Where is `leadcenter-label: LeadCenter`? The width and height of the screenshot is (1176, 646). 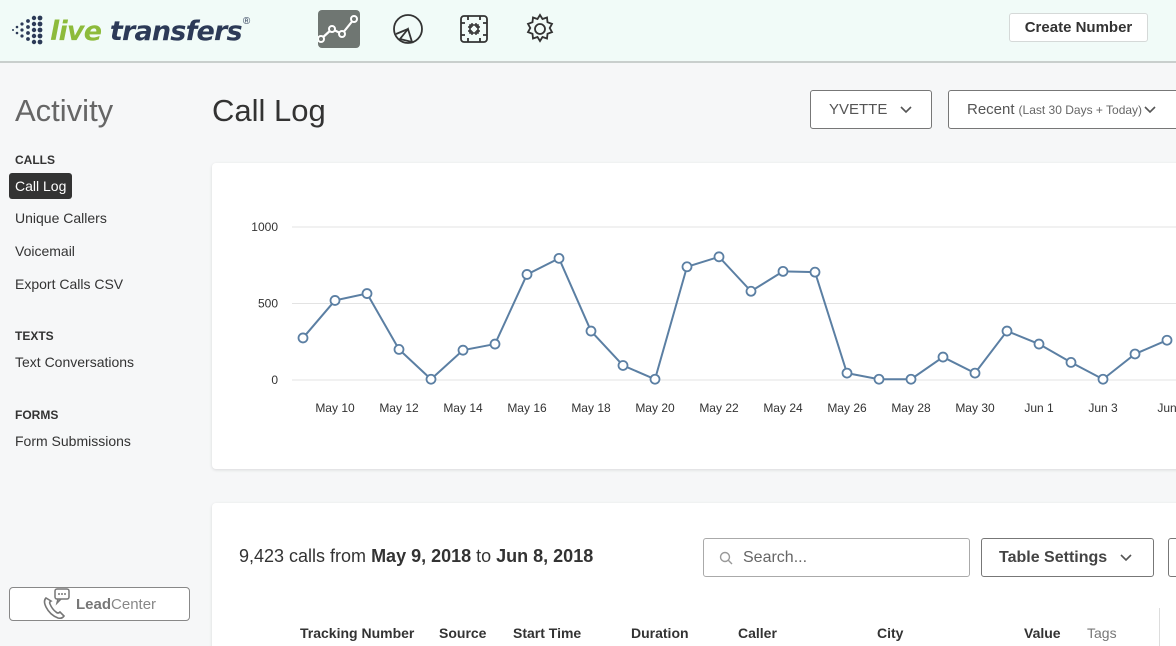 leadcenter-label: LeadCenter is located at coordinates (116, 604).